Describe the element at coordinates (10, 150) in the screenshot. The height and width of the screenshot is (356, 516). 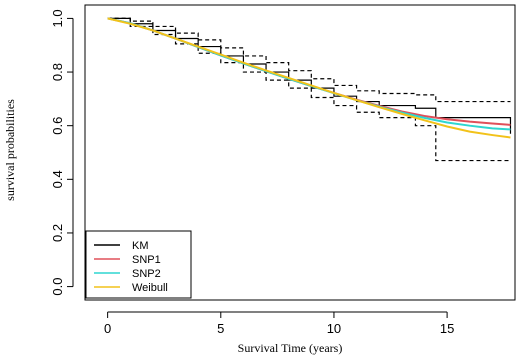
I see `y-axis-title: survival probabilities` at that location.